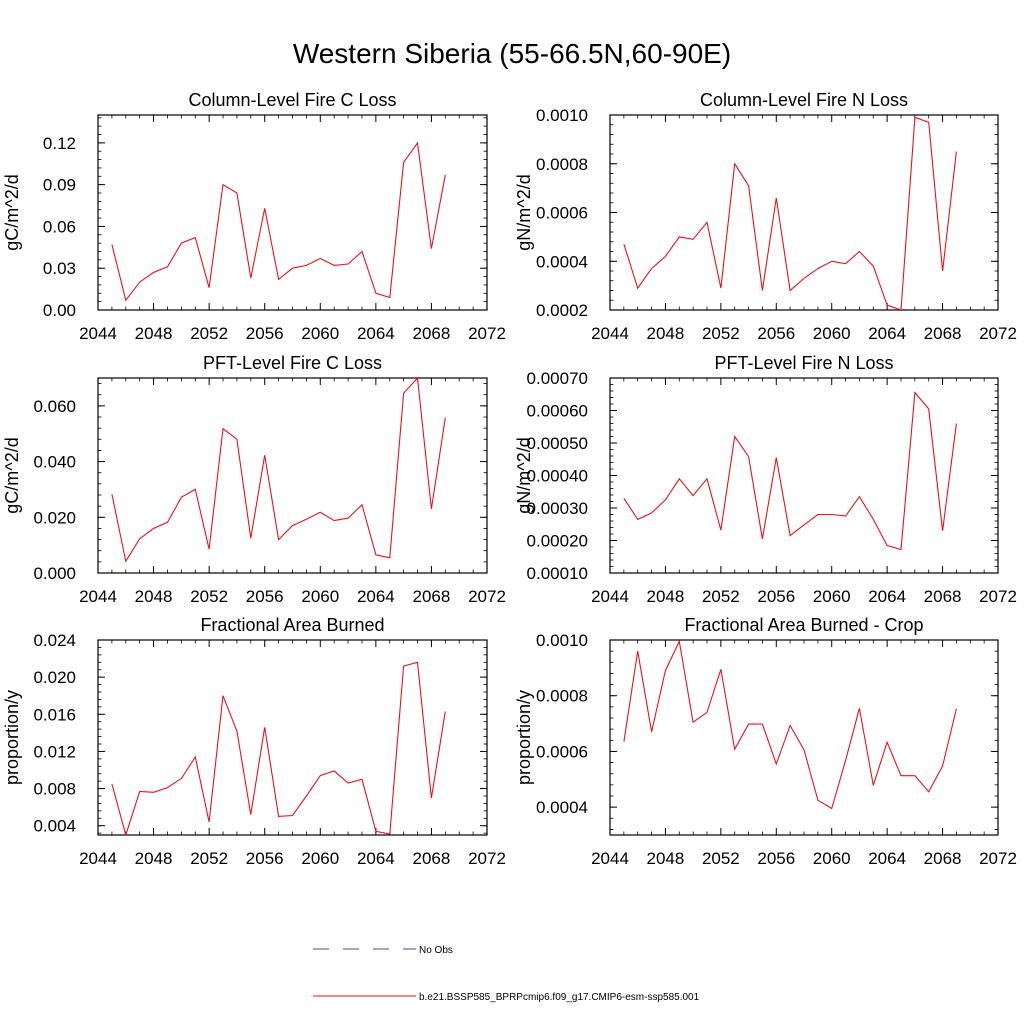  I want to click on main-title: Western Siberia (55-66.5N,60-90E), so click(512, 53).